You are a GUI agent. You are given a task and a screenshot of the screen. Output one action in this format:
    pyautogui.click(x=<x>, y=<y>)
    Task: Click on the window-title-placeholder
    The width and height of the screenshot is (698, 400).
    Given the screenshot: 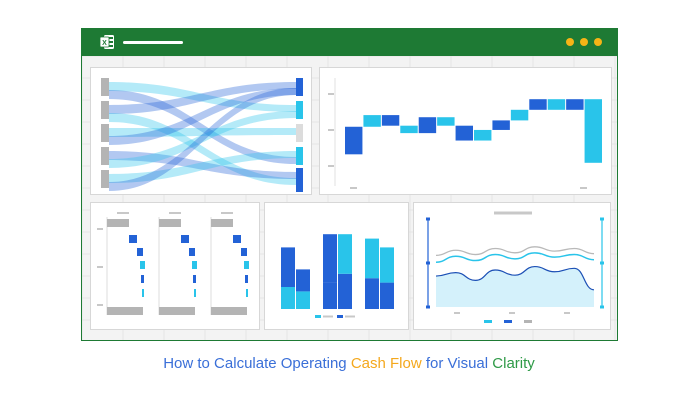 What is the action you would take?
    pyautogui.click(x=153, y=42)
    